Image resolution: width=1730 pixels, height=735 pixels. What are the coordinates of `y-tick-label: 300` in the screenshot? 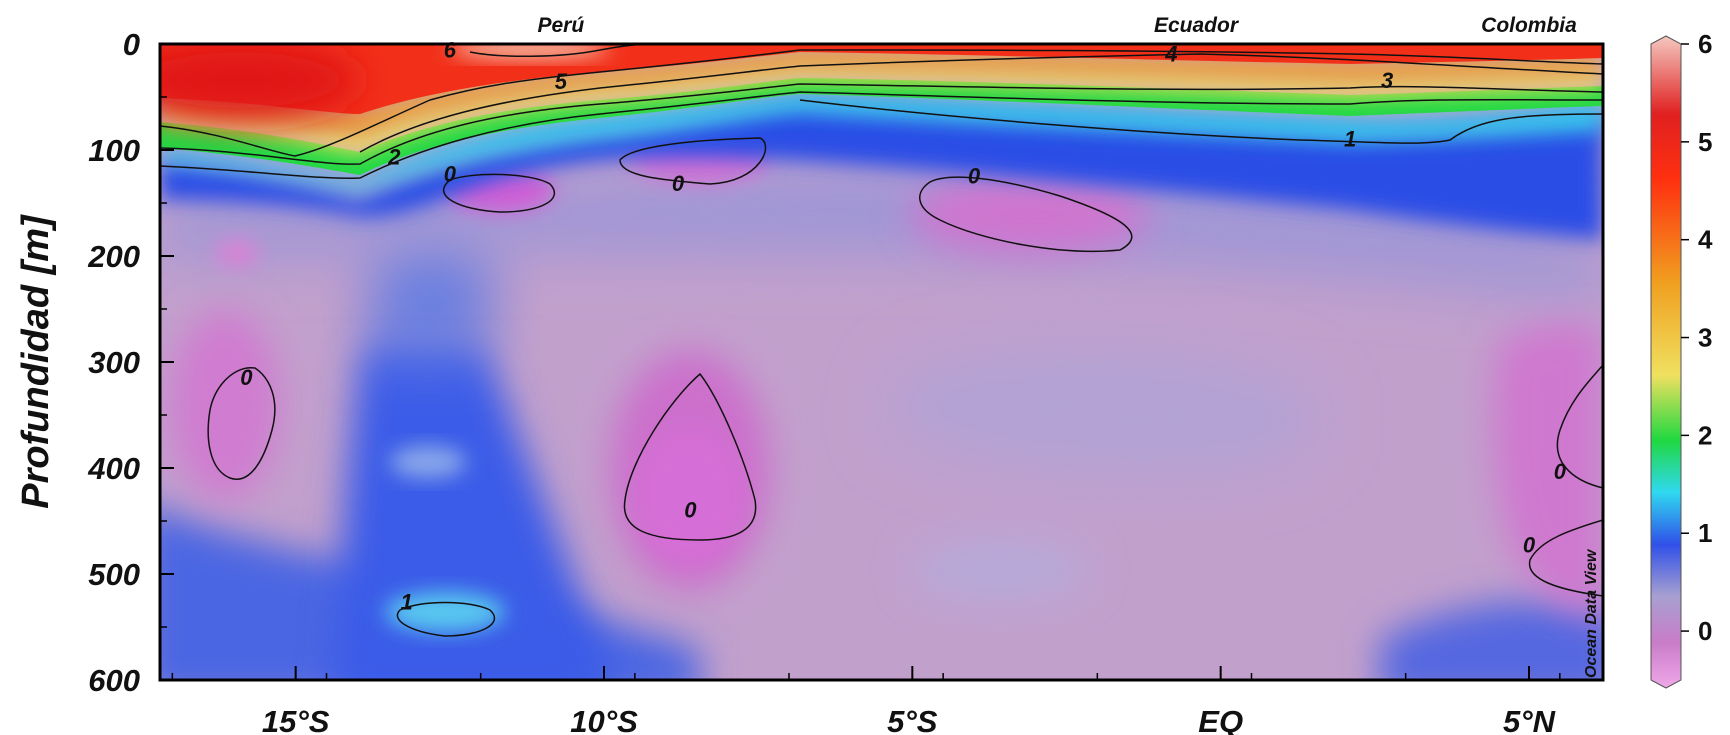 It's located at (114, 362).